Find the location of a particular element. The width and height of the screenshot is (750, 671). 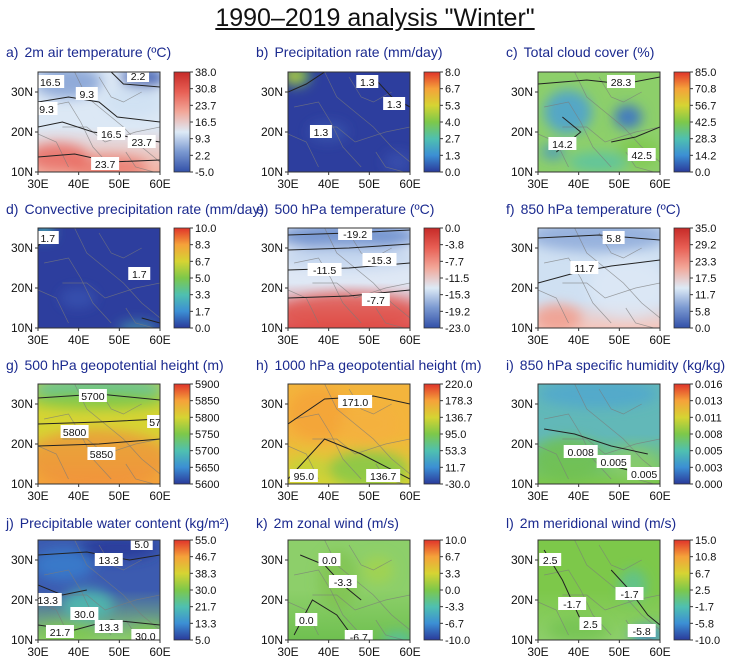

colorbar-tick-label: -5.0 is located at coordinates (204, 173).